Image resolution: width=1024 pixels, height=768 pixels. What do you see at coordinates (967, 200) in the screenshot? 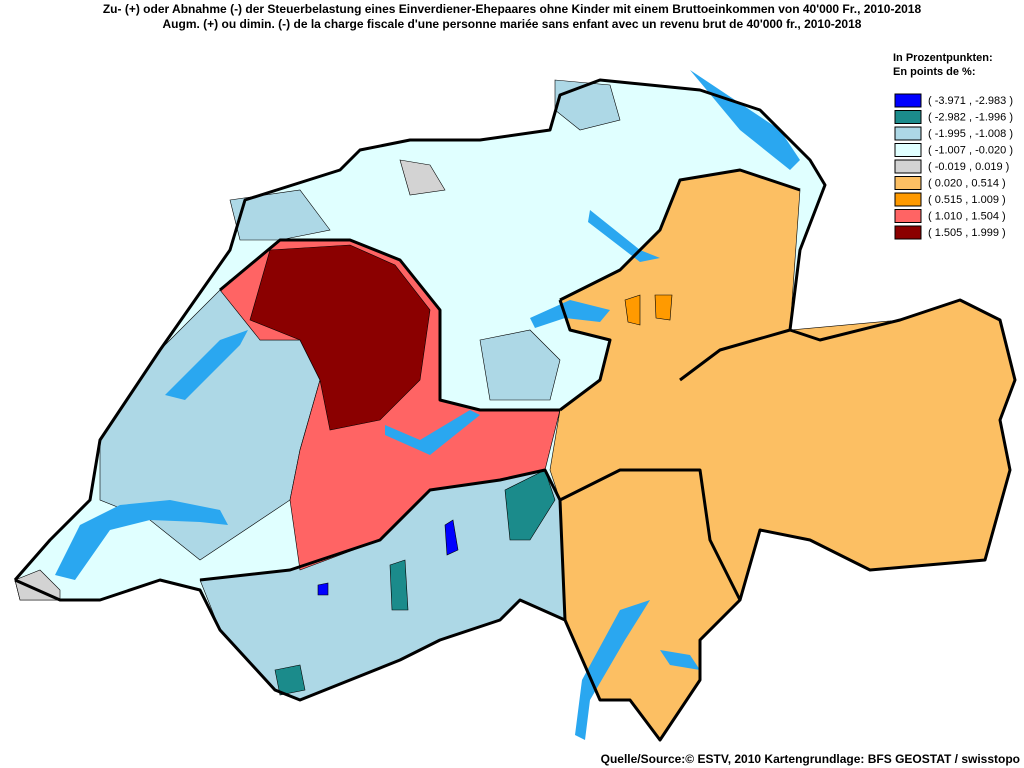
I see `legend-label: ( 0.515 , 1.009 )` at bounding box center [967, 200].